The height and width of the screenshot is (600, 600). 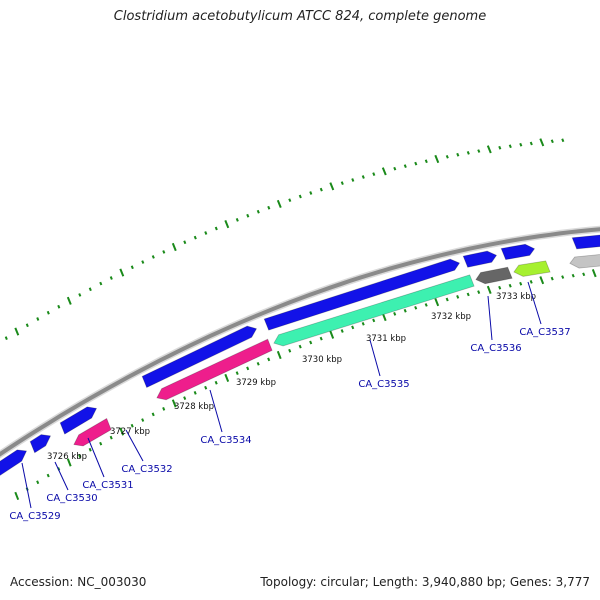 I want to click on kbp-label: 3727 kbp, so click(x=130, y=432).